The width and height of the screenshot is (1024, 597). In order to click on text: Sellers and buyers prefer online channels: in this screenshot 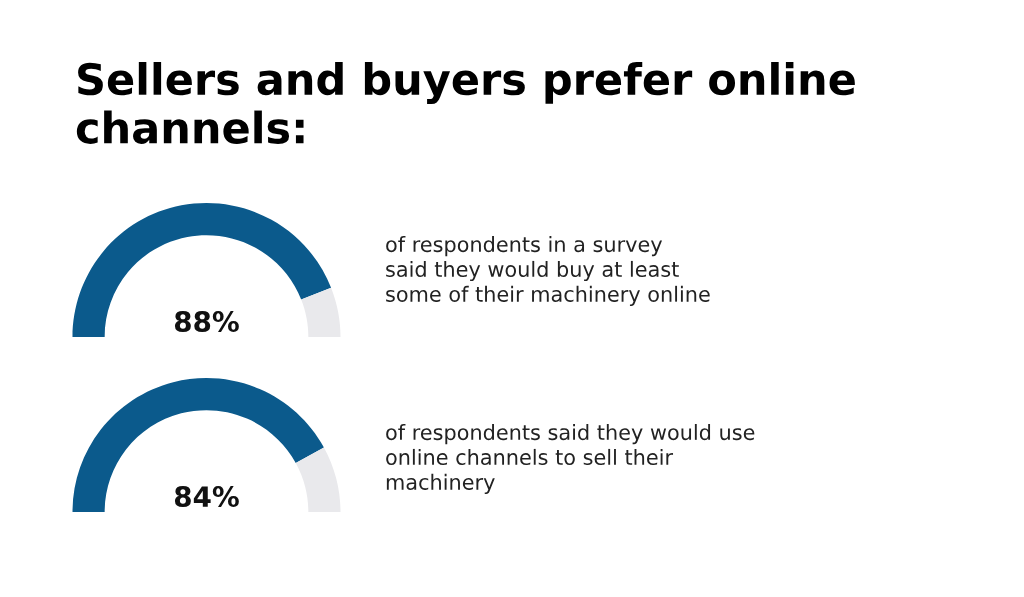, I will do `click(465, 103)`.